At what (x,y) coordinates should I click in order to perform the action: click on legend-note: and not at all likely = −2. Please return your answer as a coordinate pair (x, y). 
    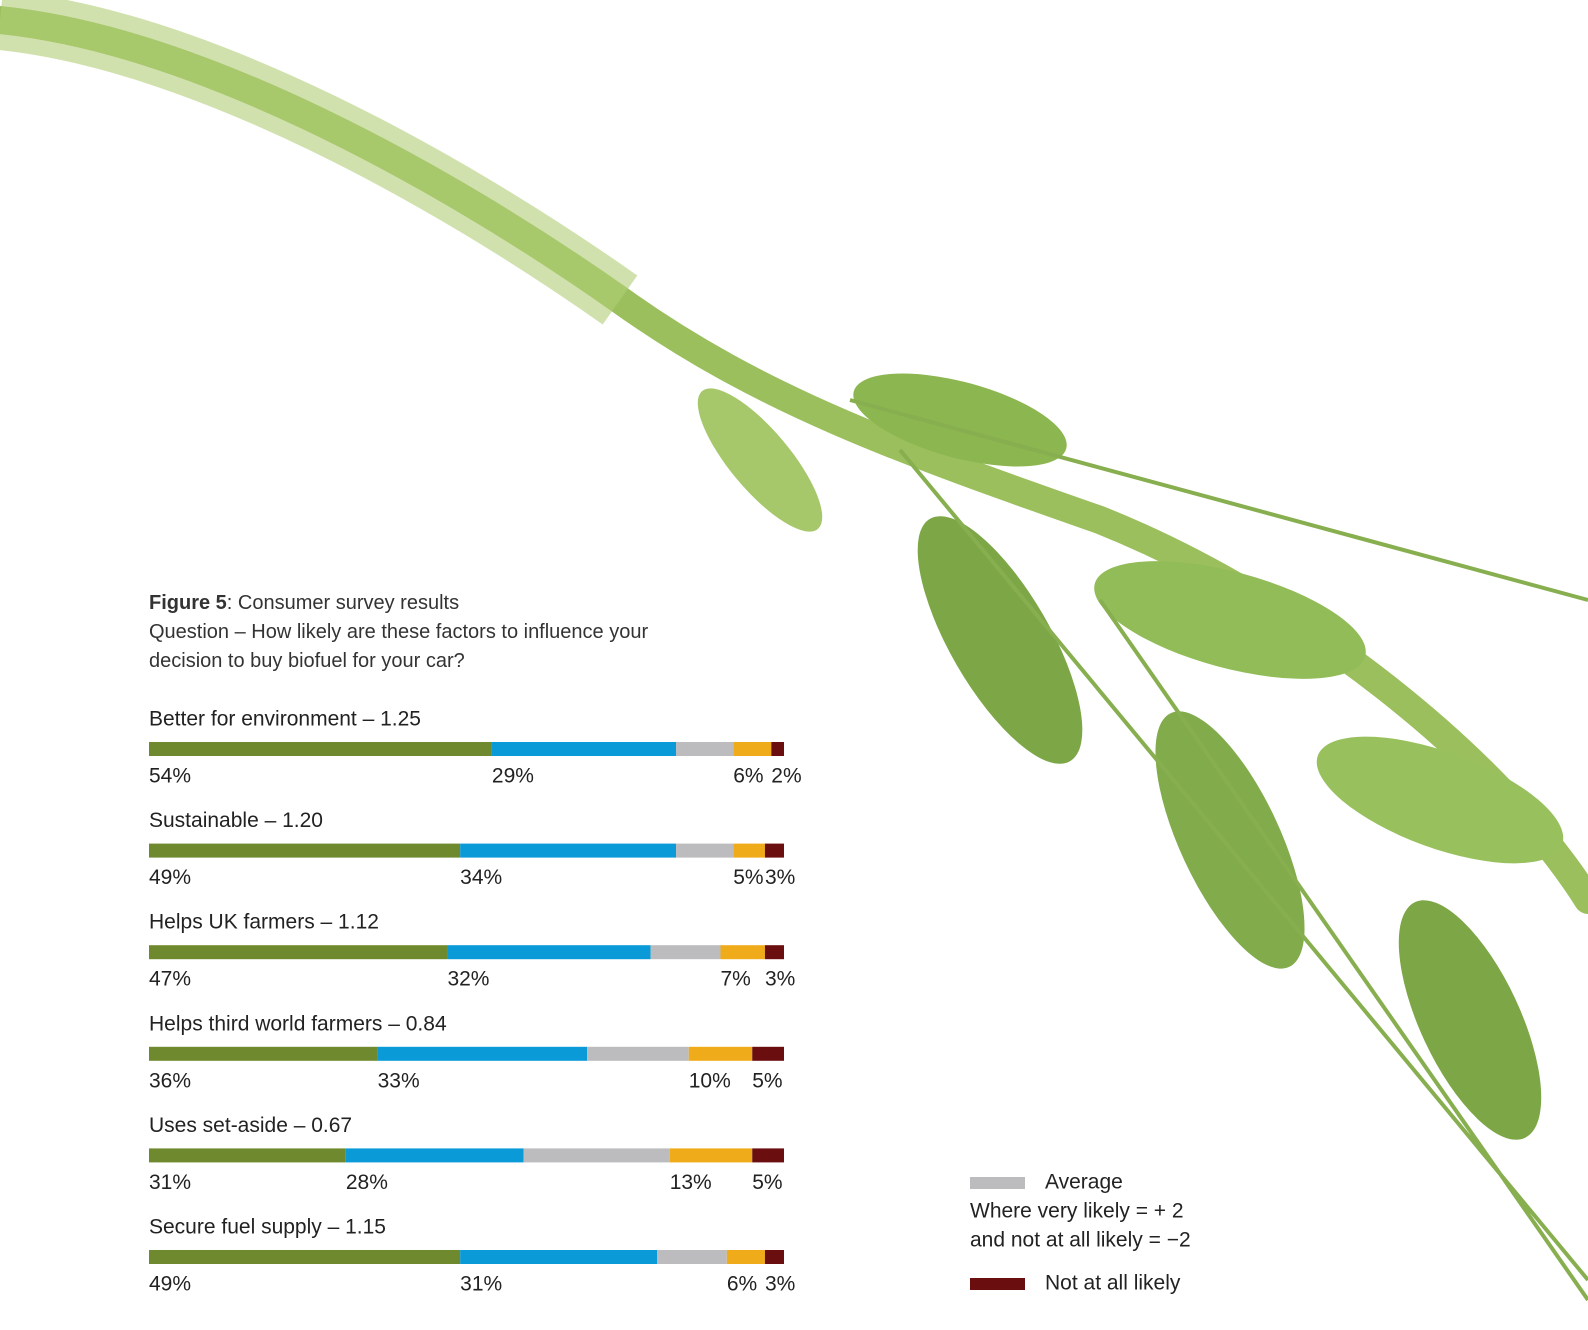
    Looking at the image, I should click on (1080, 1240).